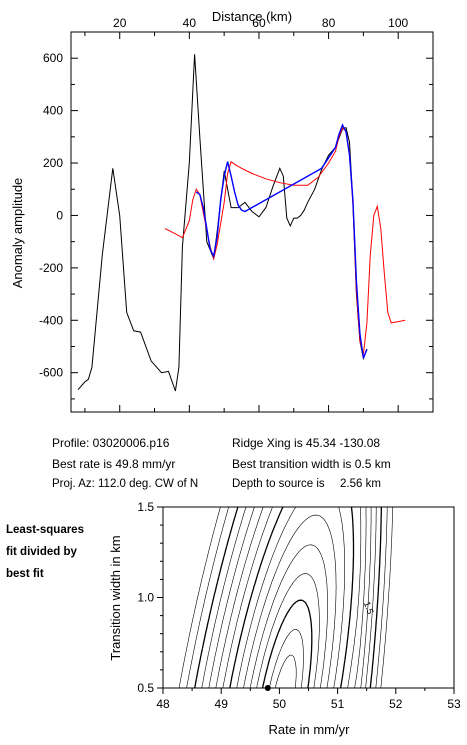 The image size is (467, 745). What do you see at coordinates (267, 688) in the screenshot?
I see `best-fit-point` at bounding box center [267, 688].